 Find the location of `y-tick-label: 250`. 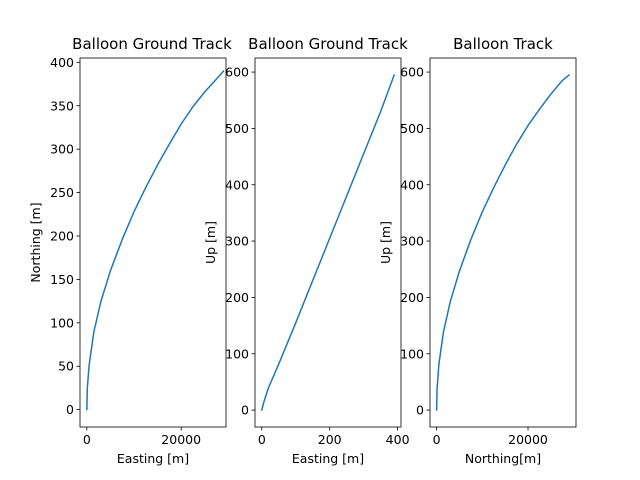

y-tick-label: 250 is located at coordinates (62, 192).